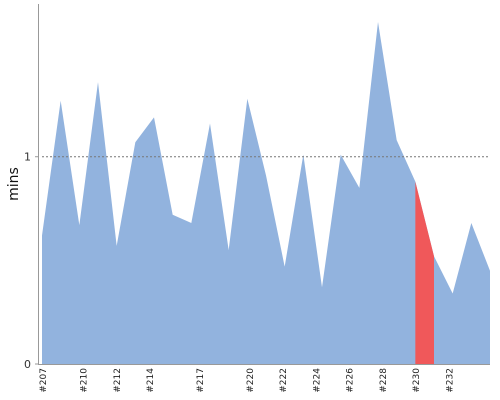 The image size is (500, 400). I want to click on y-axis-label: mins, so click(14, 184).